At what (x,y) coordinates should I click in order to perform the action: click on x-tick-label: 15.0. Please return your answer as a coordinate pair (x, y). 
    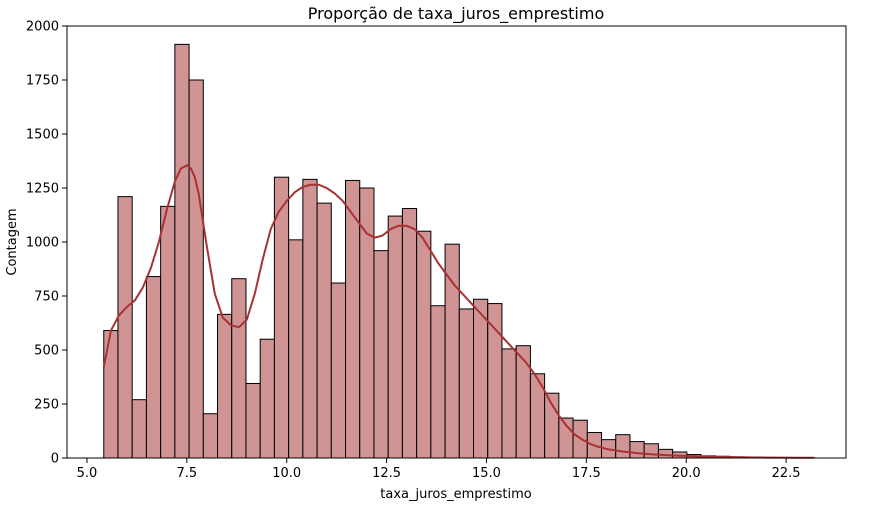
    Looking at the image, I should click on (486, 473).